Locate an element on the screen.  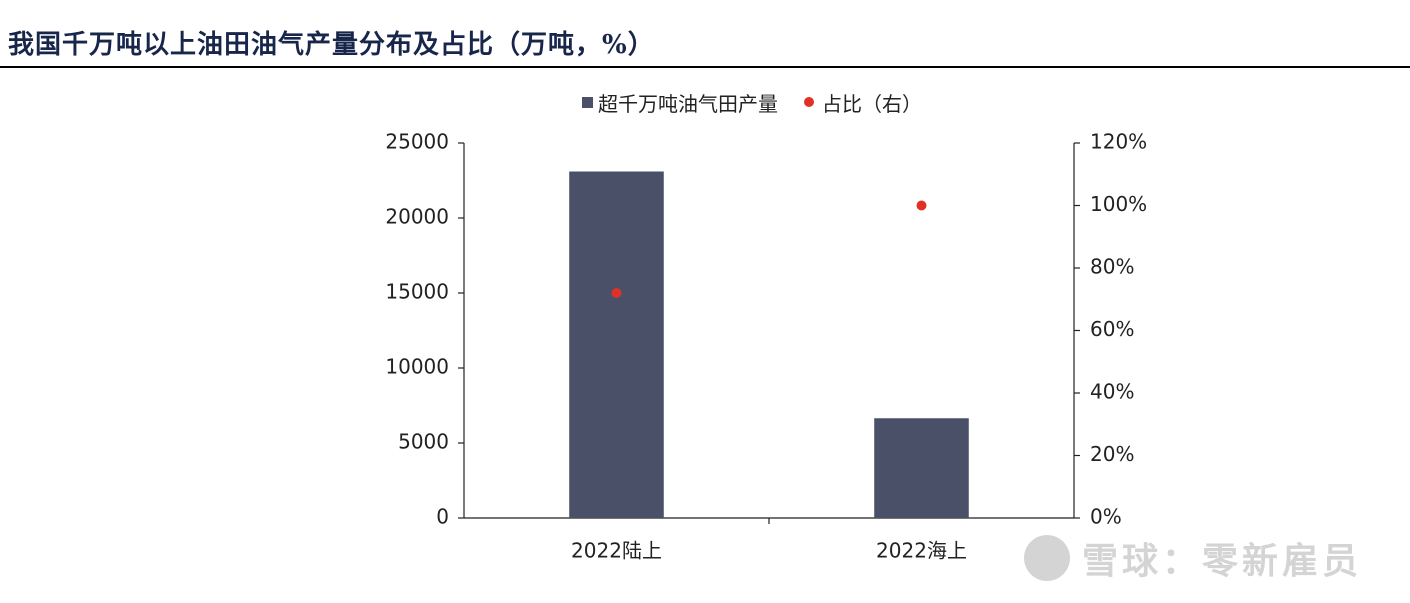
watermark: 雪球：零新雇员 is located at coordinates (1193, 558).